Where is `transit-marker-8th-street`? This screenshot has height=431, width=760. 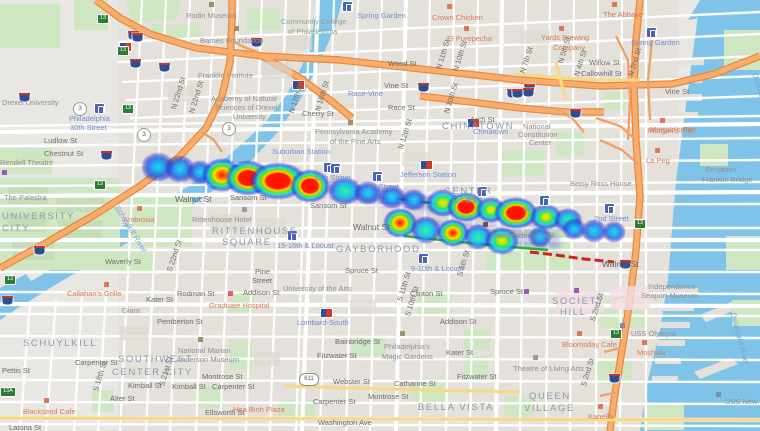
transit-marker-8th-street is located at coordinates (482, 192).